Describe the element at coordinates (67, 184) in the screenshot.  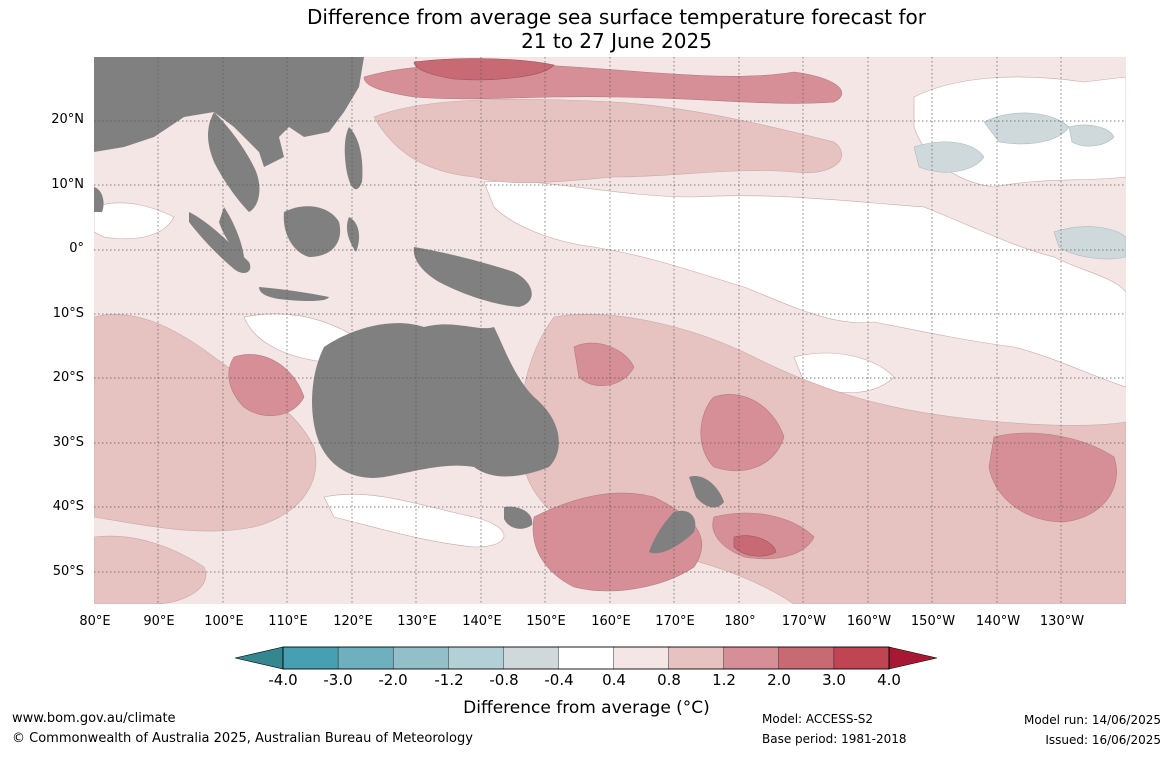
I see `lat-label-10n: 10°N` at that location.